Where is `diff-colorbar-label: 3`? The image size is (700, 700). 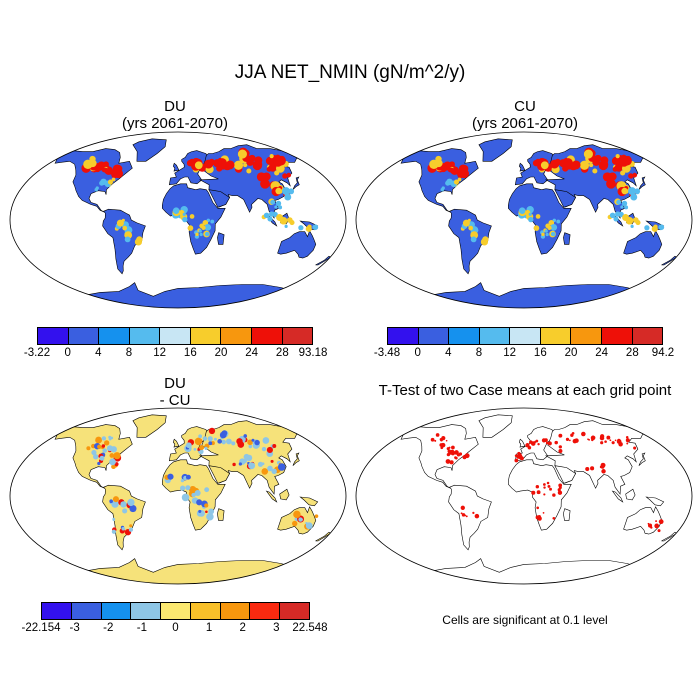 diff-colorbar-label: 3 is located at coordinates (276, 628).